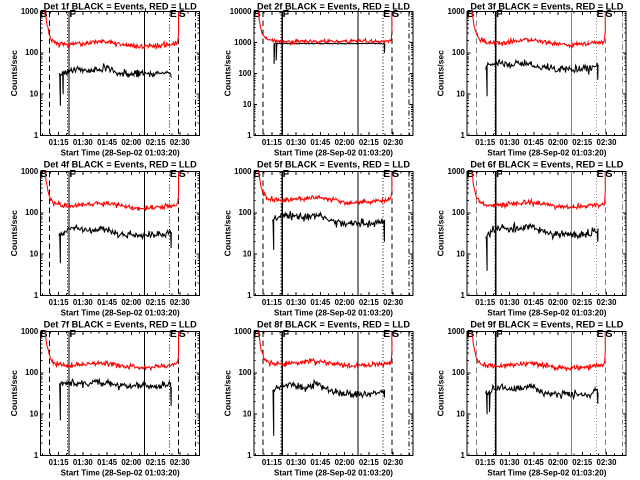  What do you see at coordinates (546, 325) in the screenshot?
I see `svg-text:Det 9f BLACK = Events, RED = L: Det 9f BLACK = Events, RED = LLD` at bounding box center [546, 325].